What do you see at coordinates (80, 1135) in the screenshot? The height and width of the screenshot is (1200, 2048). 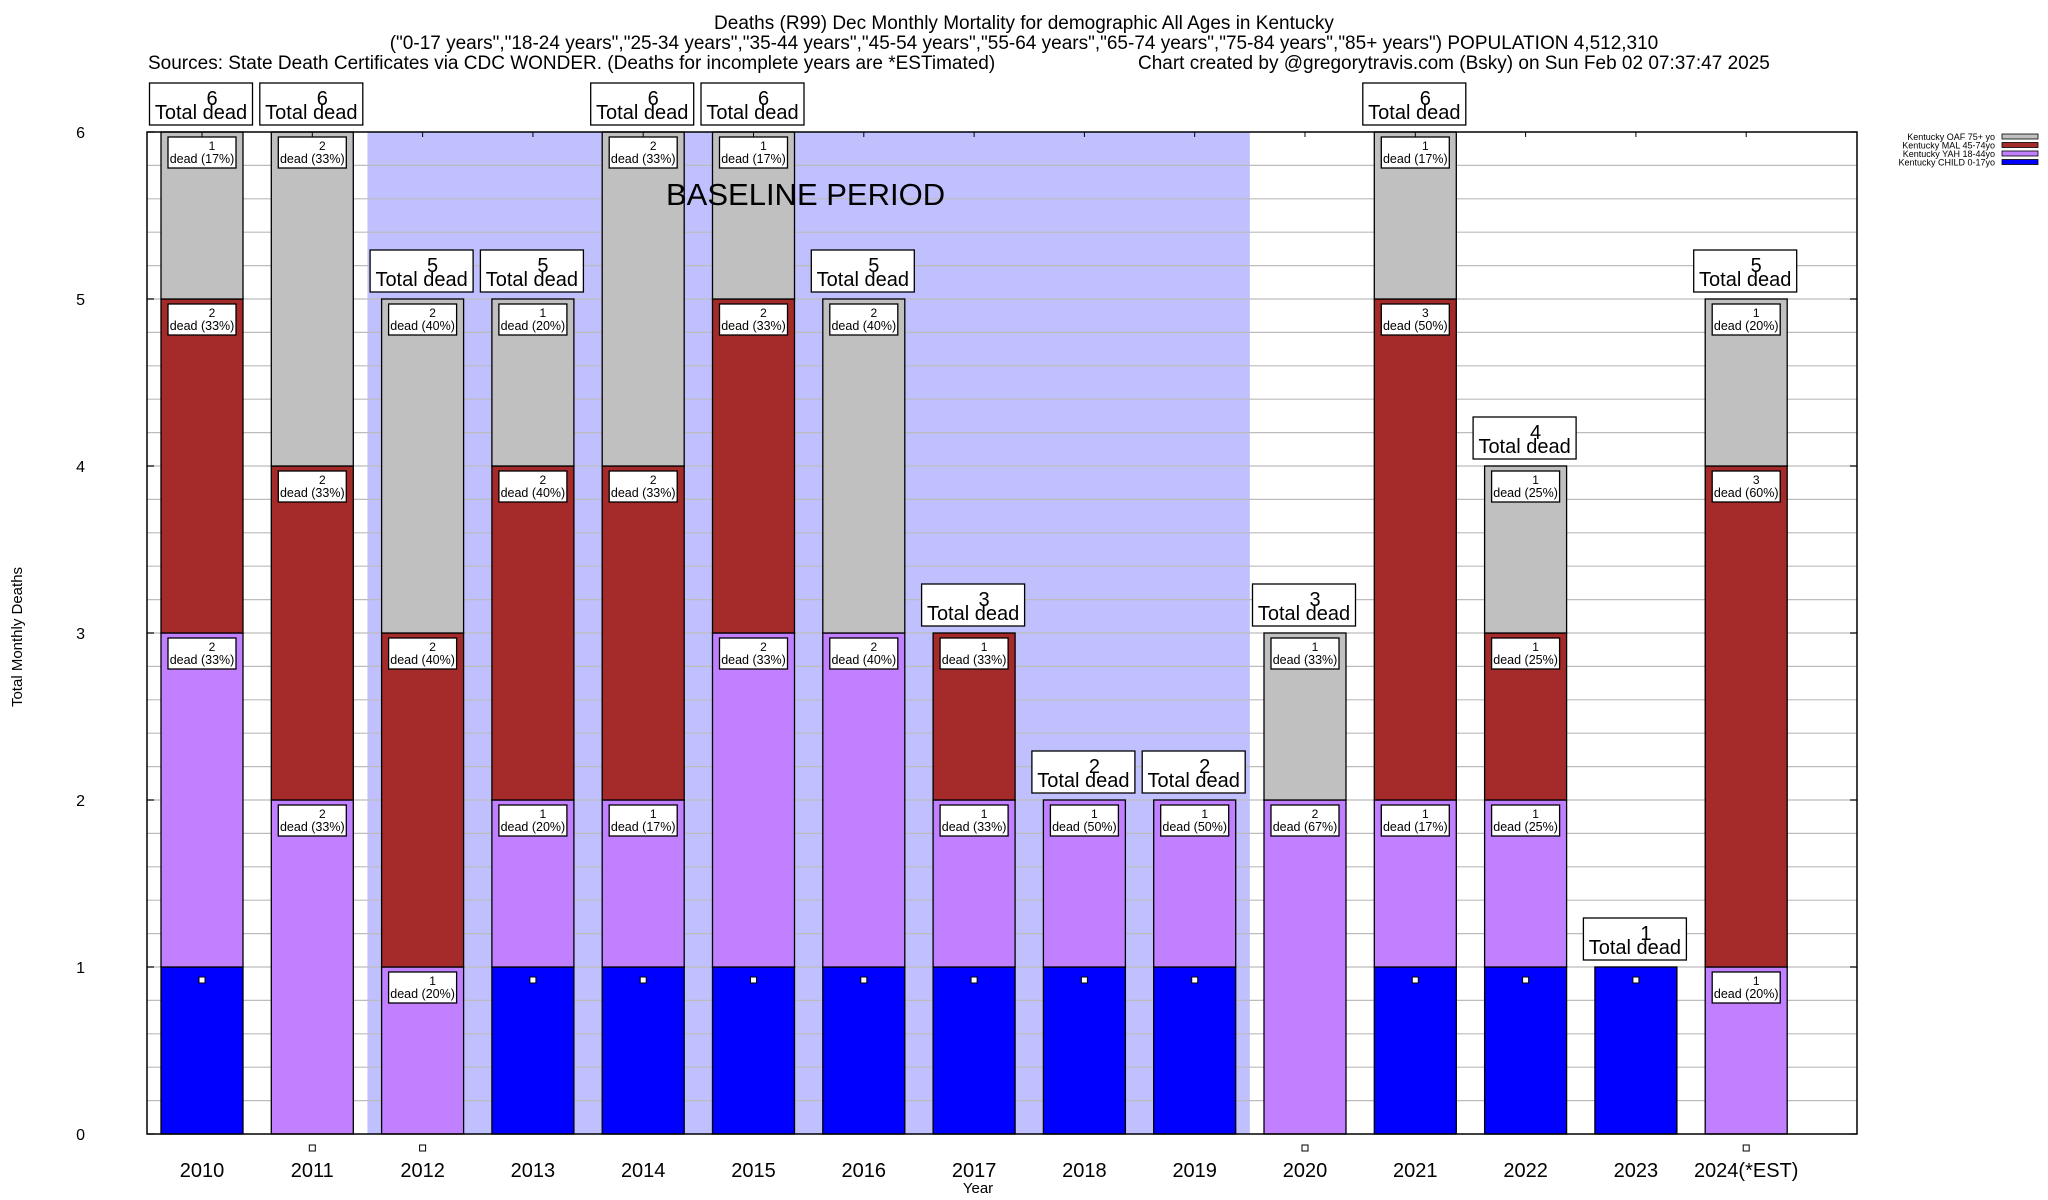 I see `y-tick-label: 0` at bounding box center [80, 1135].